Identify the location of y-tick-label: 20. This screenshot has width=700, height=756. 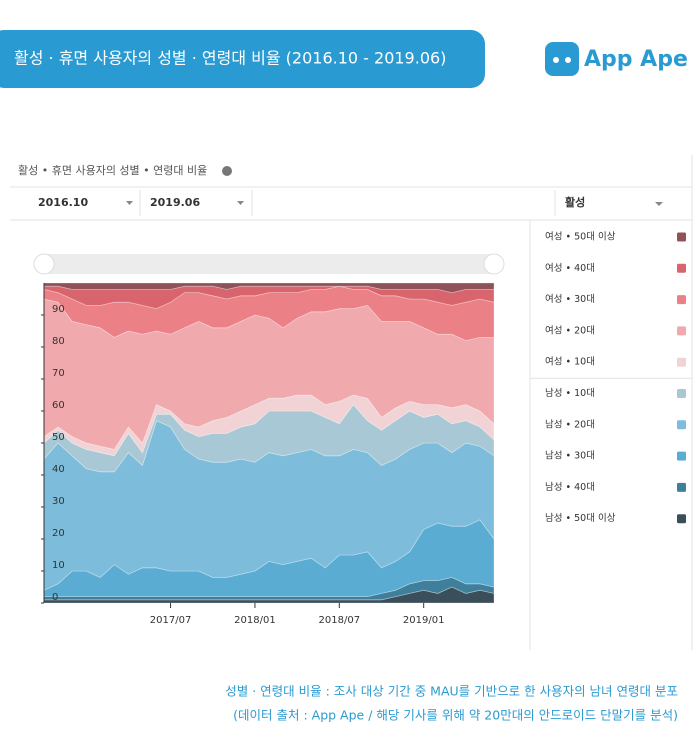
(58, 533).